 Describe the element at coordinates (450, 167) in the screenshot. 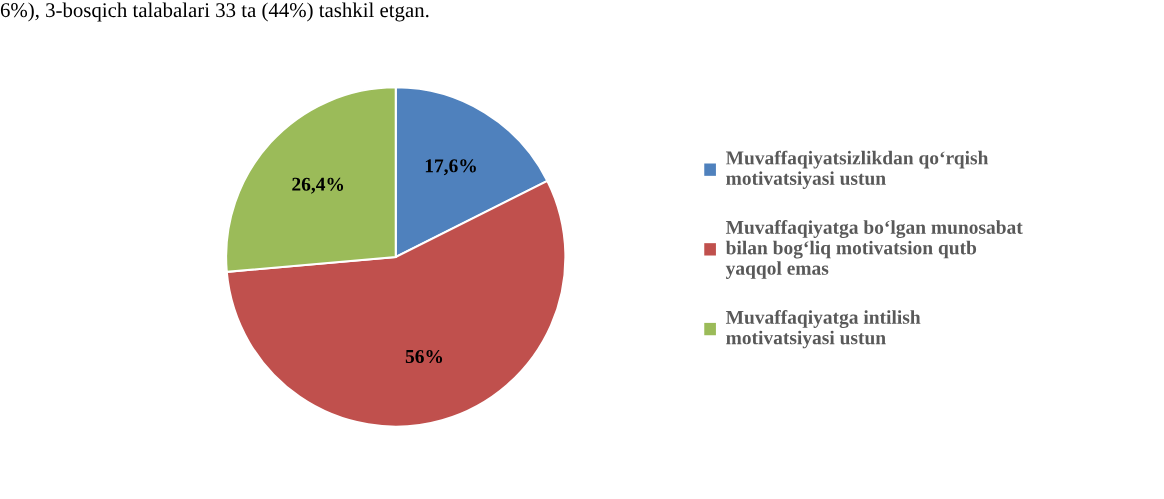

I see `data-label: 17,6%` at that location.